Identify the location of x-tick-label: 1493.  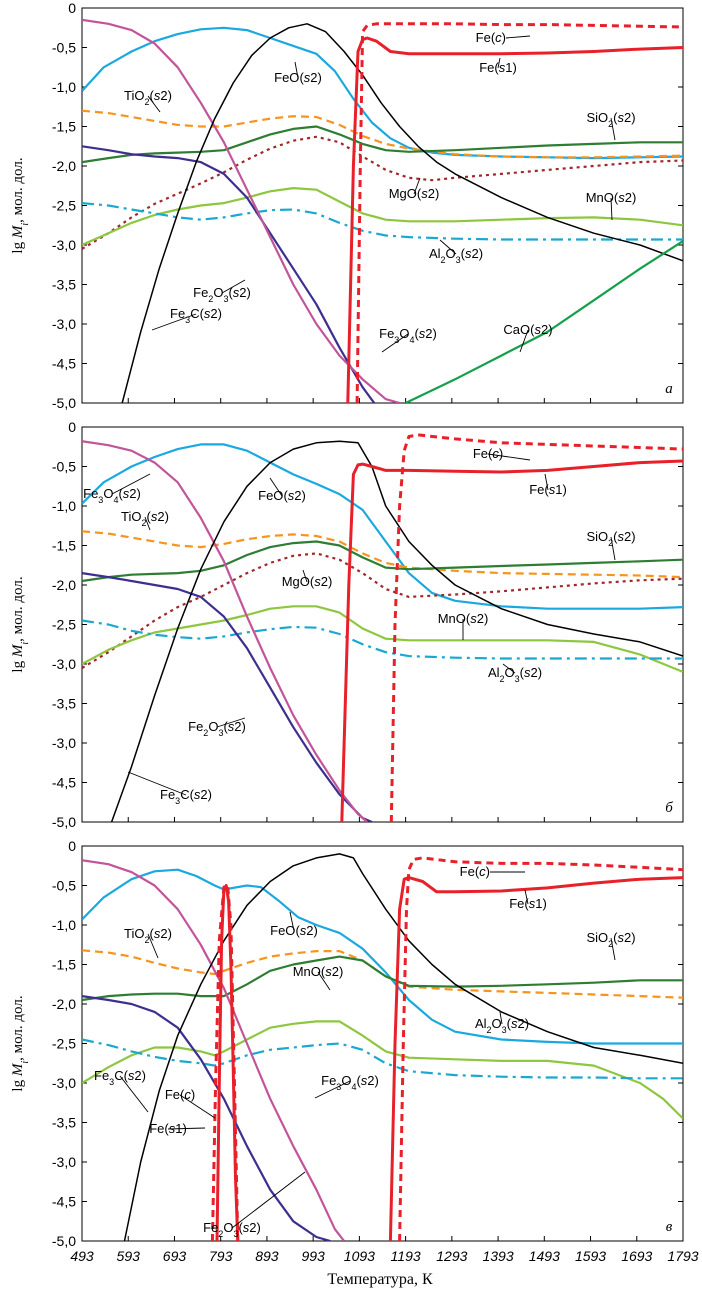
(544, 1256).